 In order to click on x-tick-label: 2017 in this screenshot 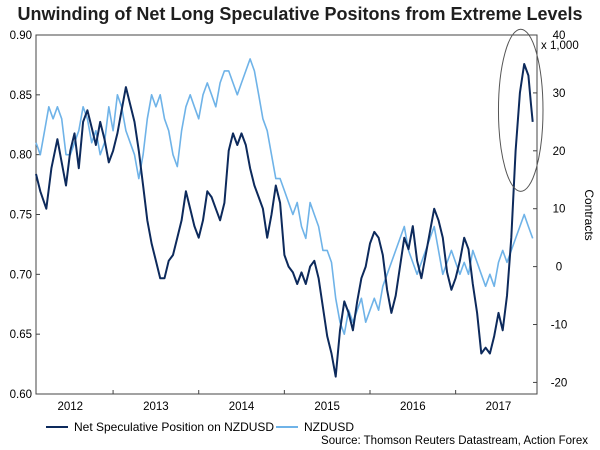, I will do `click(499, 407)`.